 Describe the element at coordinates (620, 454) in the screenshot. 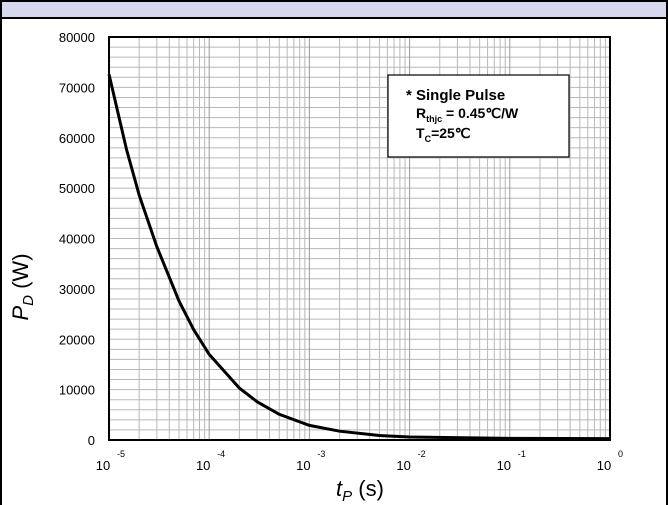

I see `x-tick-exponent: 0` at that location.